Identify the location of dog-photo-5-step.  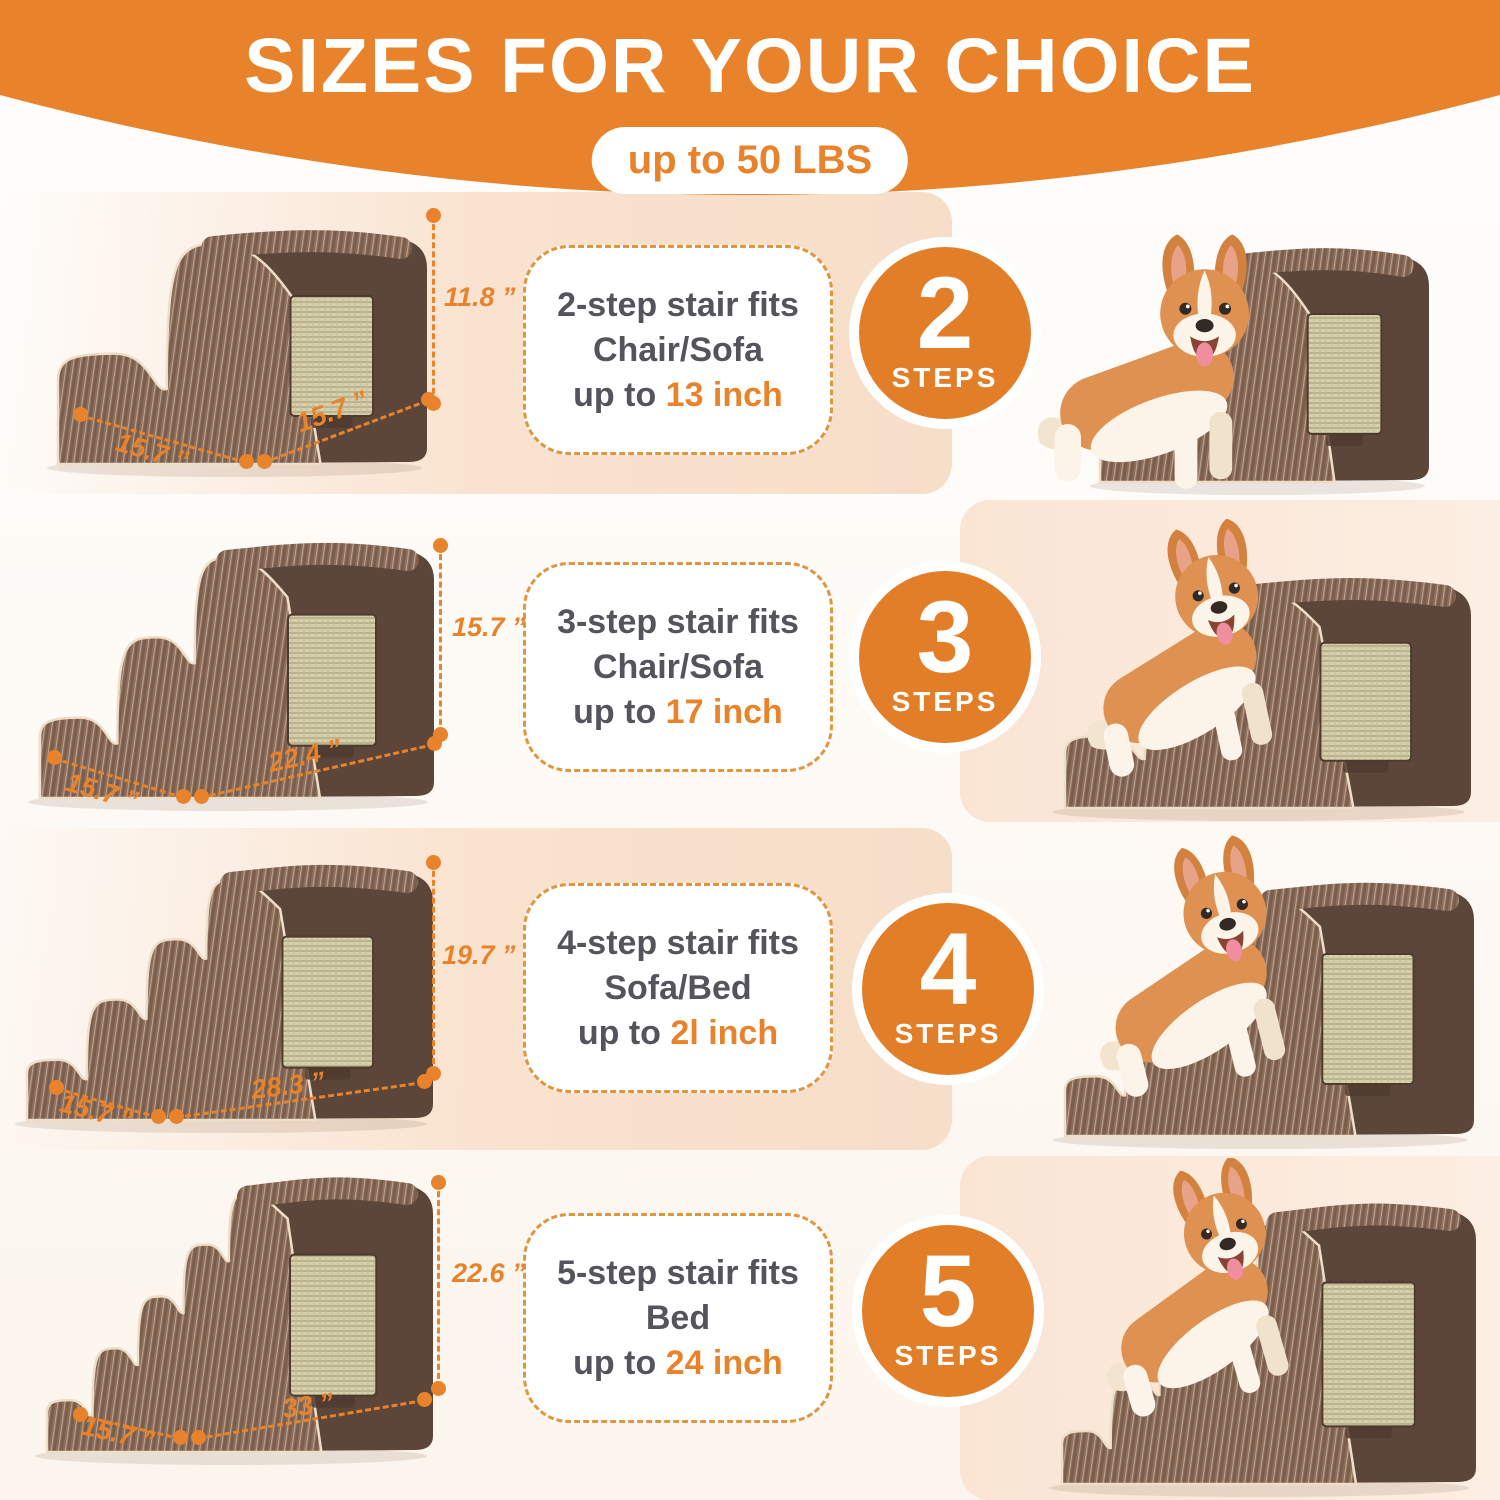
(1262, 1327).